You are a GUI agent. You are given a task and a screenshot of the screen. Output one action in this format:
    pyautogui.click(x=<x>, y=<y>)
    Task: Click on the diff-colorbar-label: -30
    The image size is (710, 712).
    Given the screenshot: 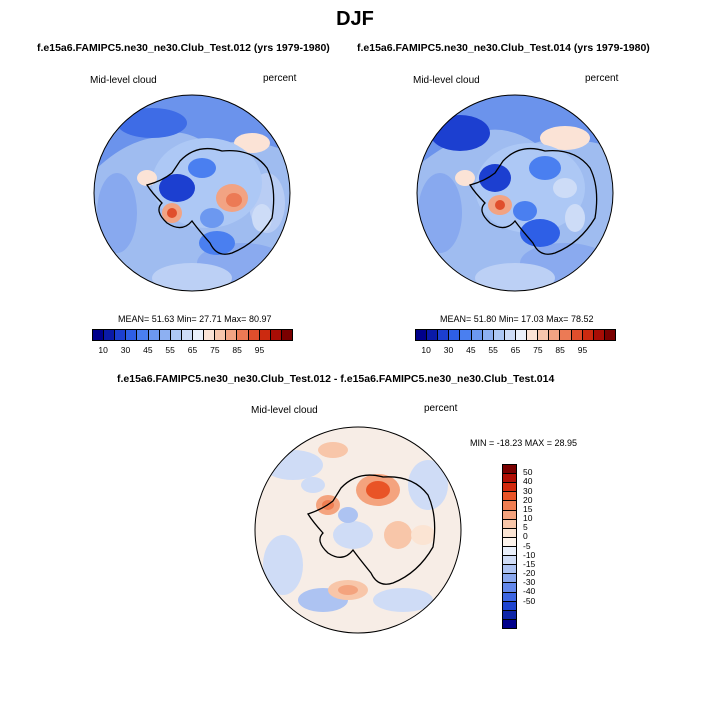 What is the action you would take?
    pyautogui.click(x=529, y=582)
    